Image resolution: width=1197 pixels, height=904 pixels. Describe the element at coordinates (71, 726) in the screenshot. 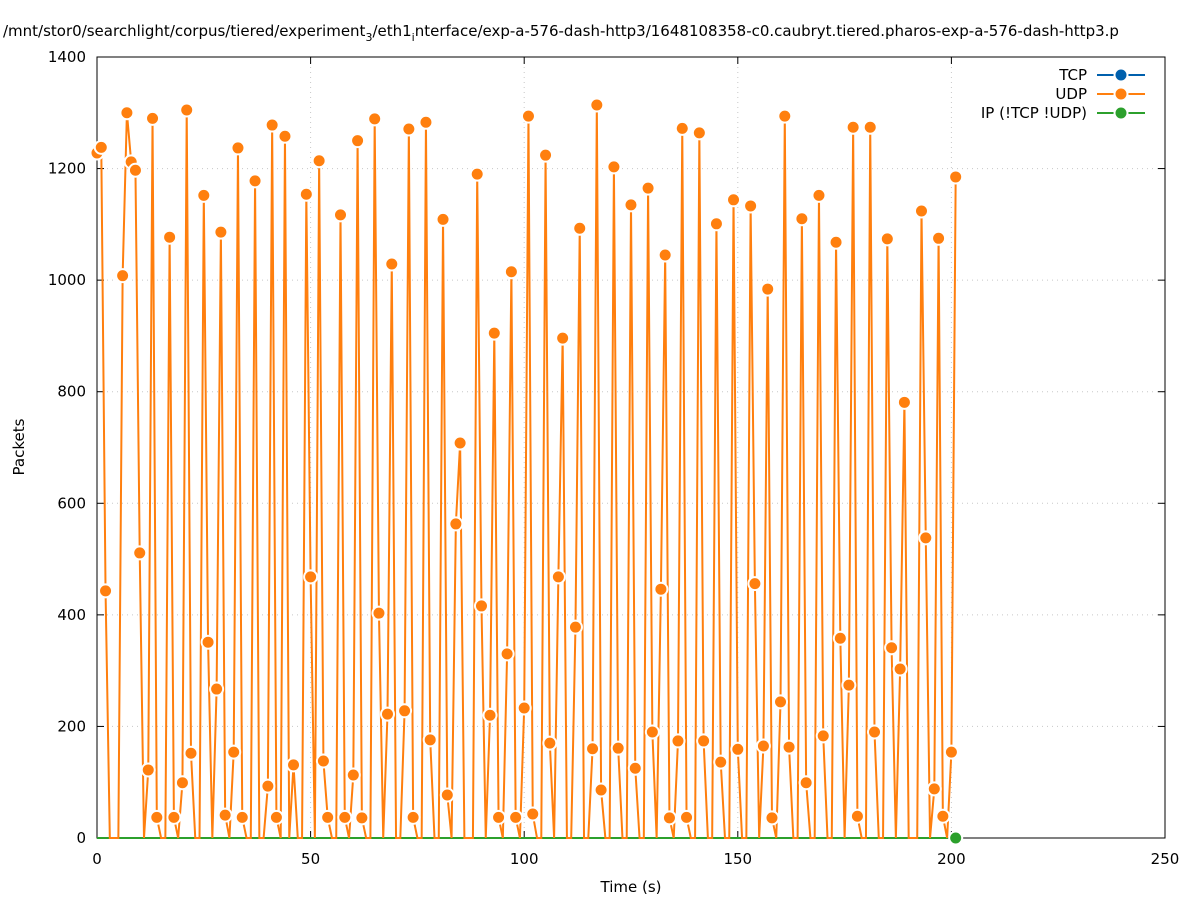

I see `y-tick-label: 200` at that location.